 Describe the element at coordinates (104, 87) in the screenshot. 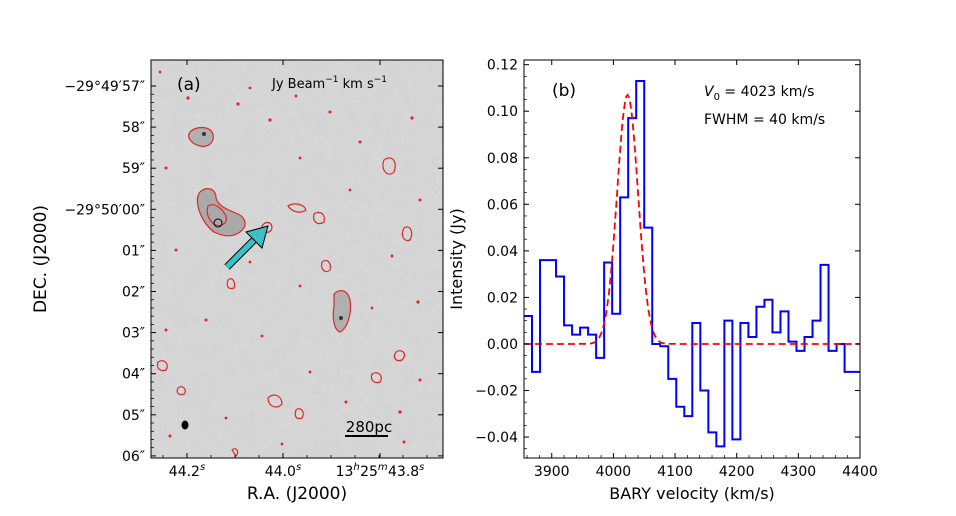

I see `y-tick-label: −29°49′57″` at that location.